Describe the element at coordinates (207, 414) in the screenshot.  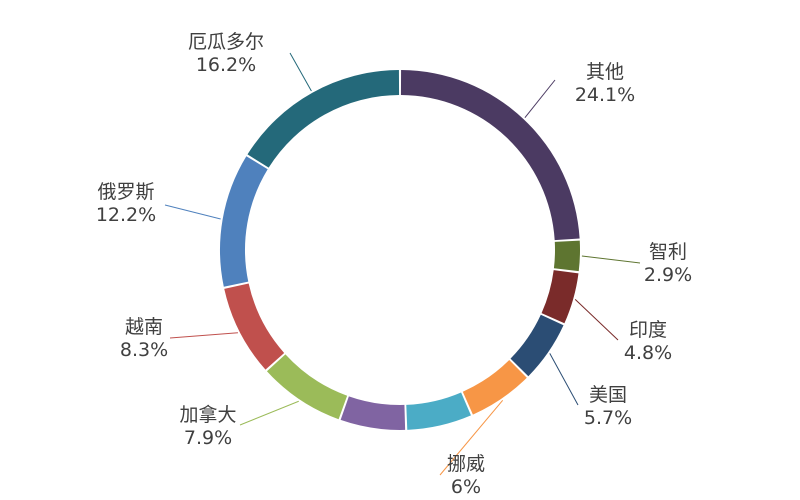
I see `slice-name-label: 加拿大` at that location.